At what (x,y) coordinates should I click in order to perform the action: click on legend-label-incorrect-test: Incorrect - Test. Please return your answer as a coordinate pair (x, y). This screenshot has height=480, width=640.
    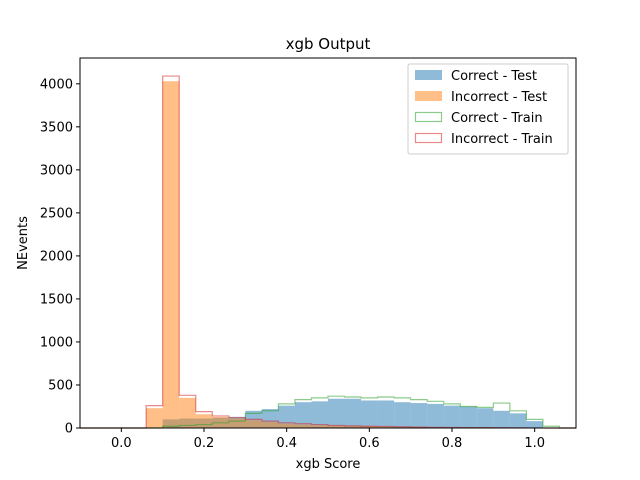
    Looking at the image, I should click on (499, 97).